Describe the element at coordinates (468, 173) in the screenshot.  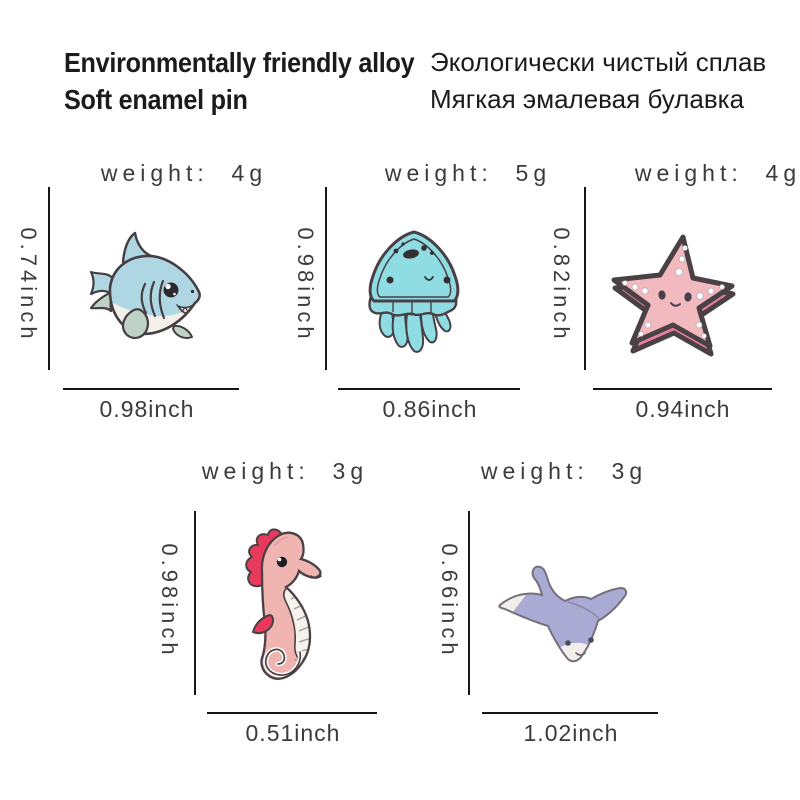
I see `jellyfish-weight-label: weight: 5g` at that location.